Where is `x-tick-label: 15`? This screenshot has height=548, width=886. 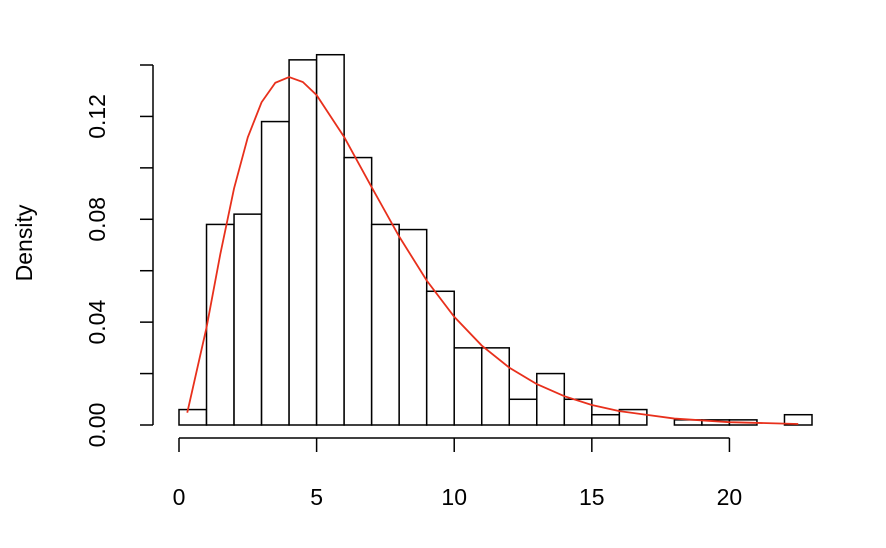
x-tick-label: 15 is located at coordinates (592, 497).